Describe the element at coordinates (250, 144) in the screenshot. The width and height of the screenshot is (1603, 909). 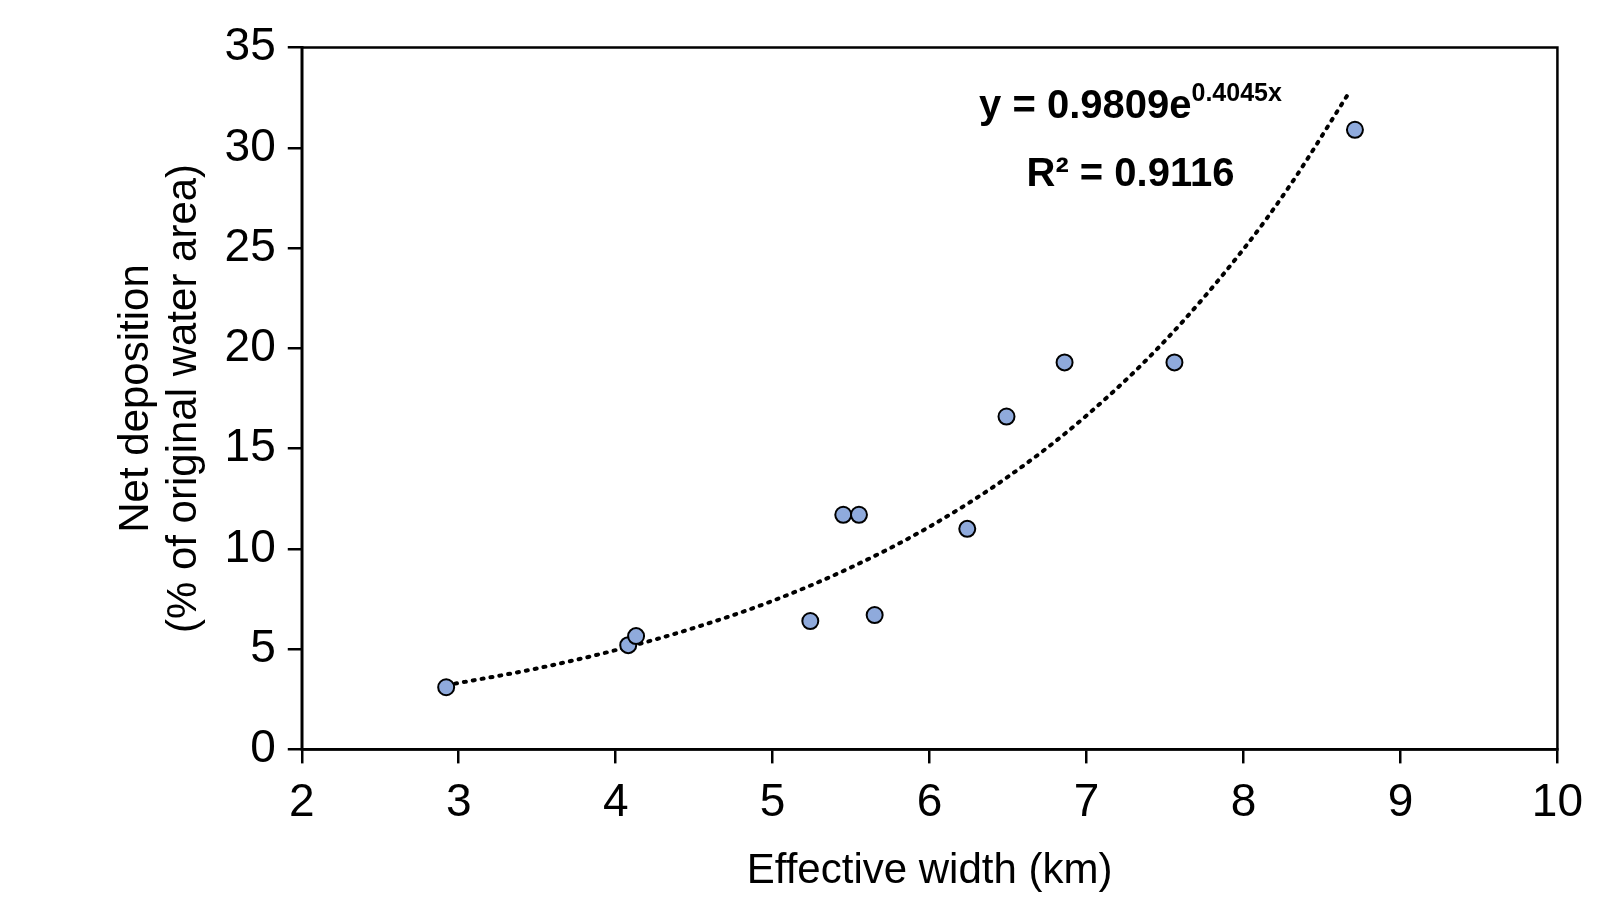
I see `y-tick-label: 30` at that location.